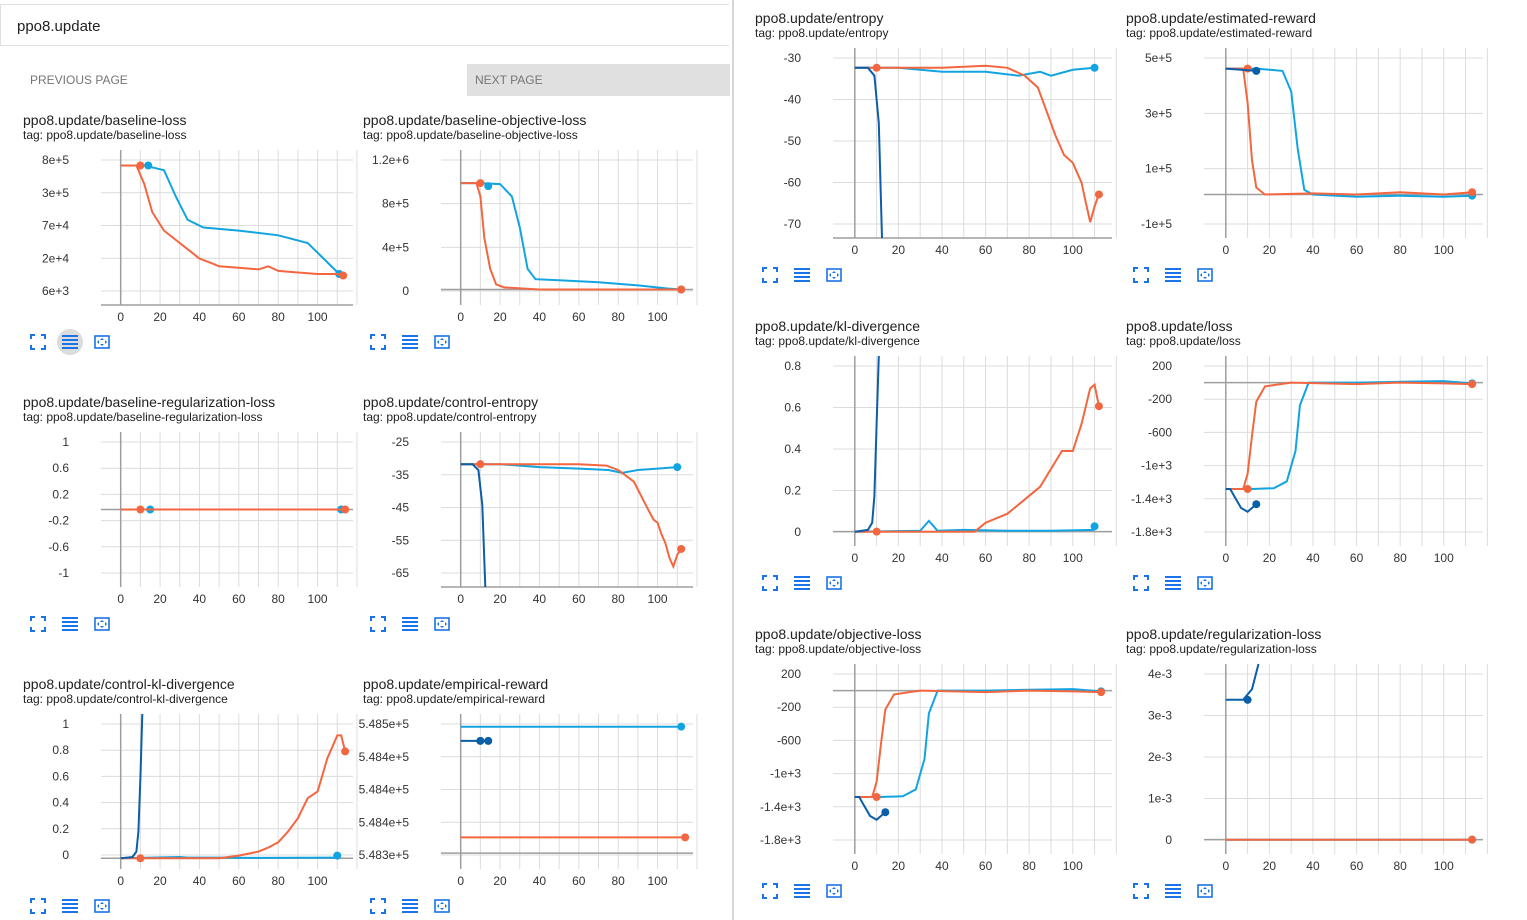 This screenshot has width=1527, height=920. What do you see at coordinates (364, 25) in the screenshot?
I see `tag-filter-input: ppo8.update` at bounding box center [364, 25].